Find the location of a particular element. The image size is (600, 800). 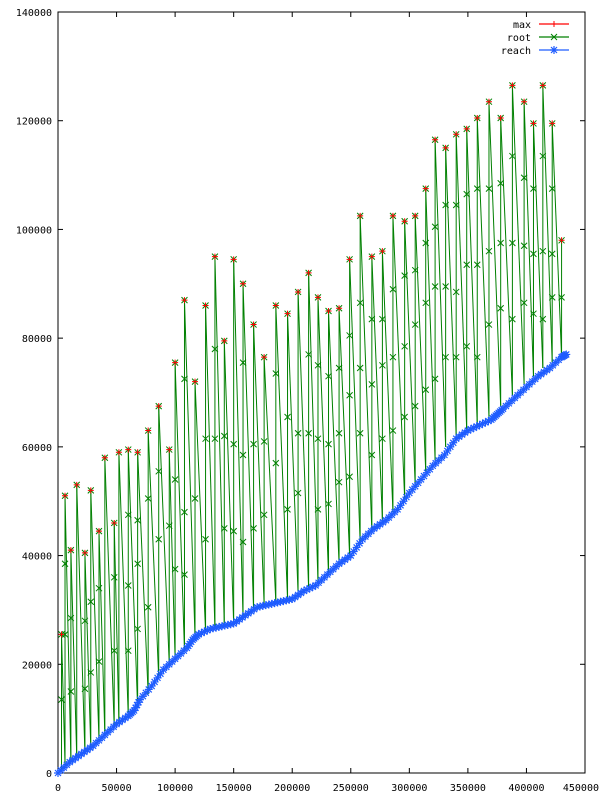

y-tick-label: 40000 is located at coordinates (37, 557).